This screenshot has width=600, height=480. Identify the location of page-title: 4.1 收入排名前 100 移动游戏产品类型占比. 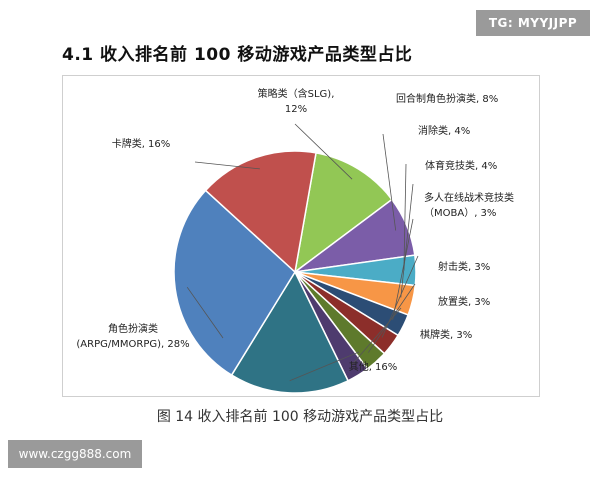
(237, 55).